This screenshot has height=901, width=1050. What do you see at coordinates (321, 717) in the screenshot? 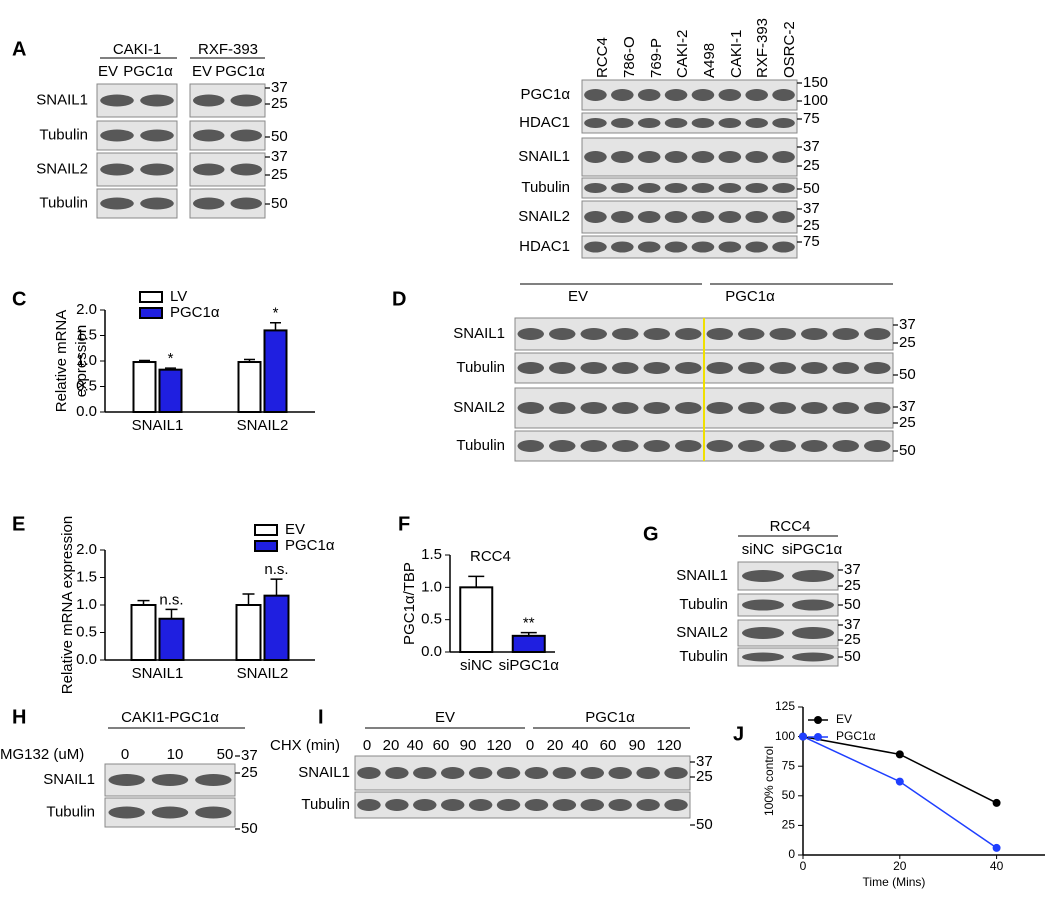
I see `panel-letter: I` at bounding box center [321, 717].